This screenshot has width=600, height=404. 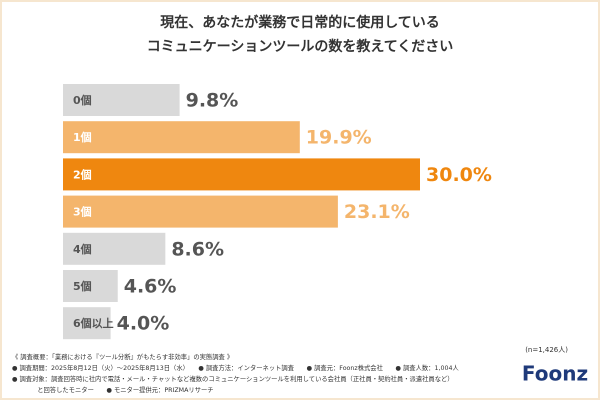 I want to click on value-label: 8.6%, so click(x=197, y=249).